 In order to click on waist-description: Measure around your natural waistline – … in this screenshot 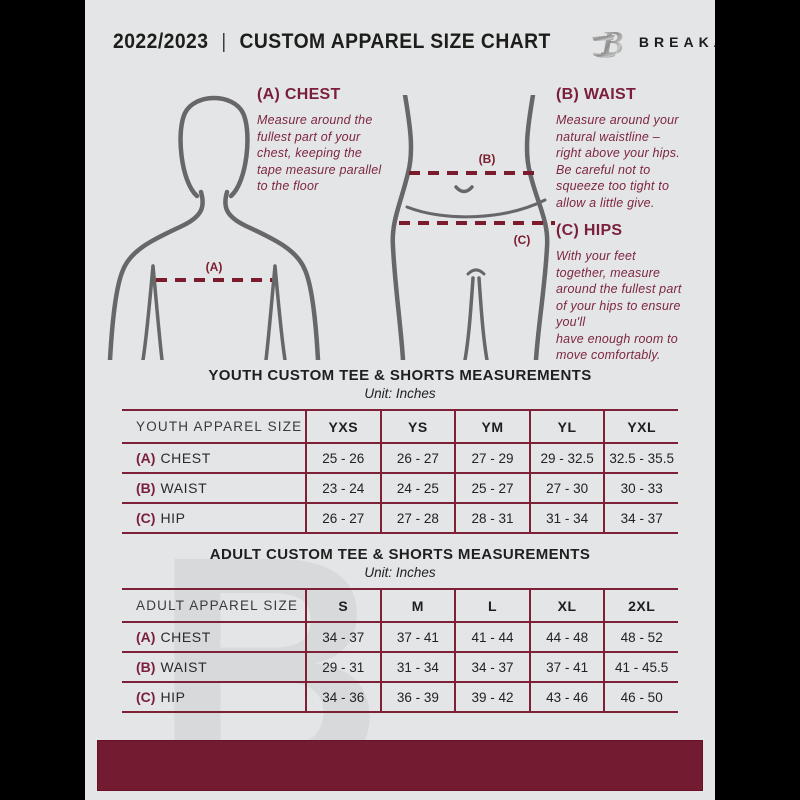, I will do `click(618, 161)`.